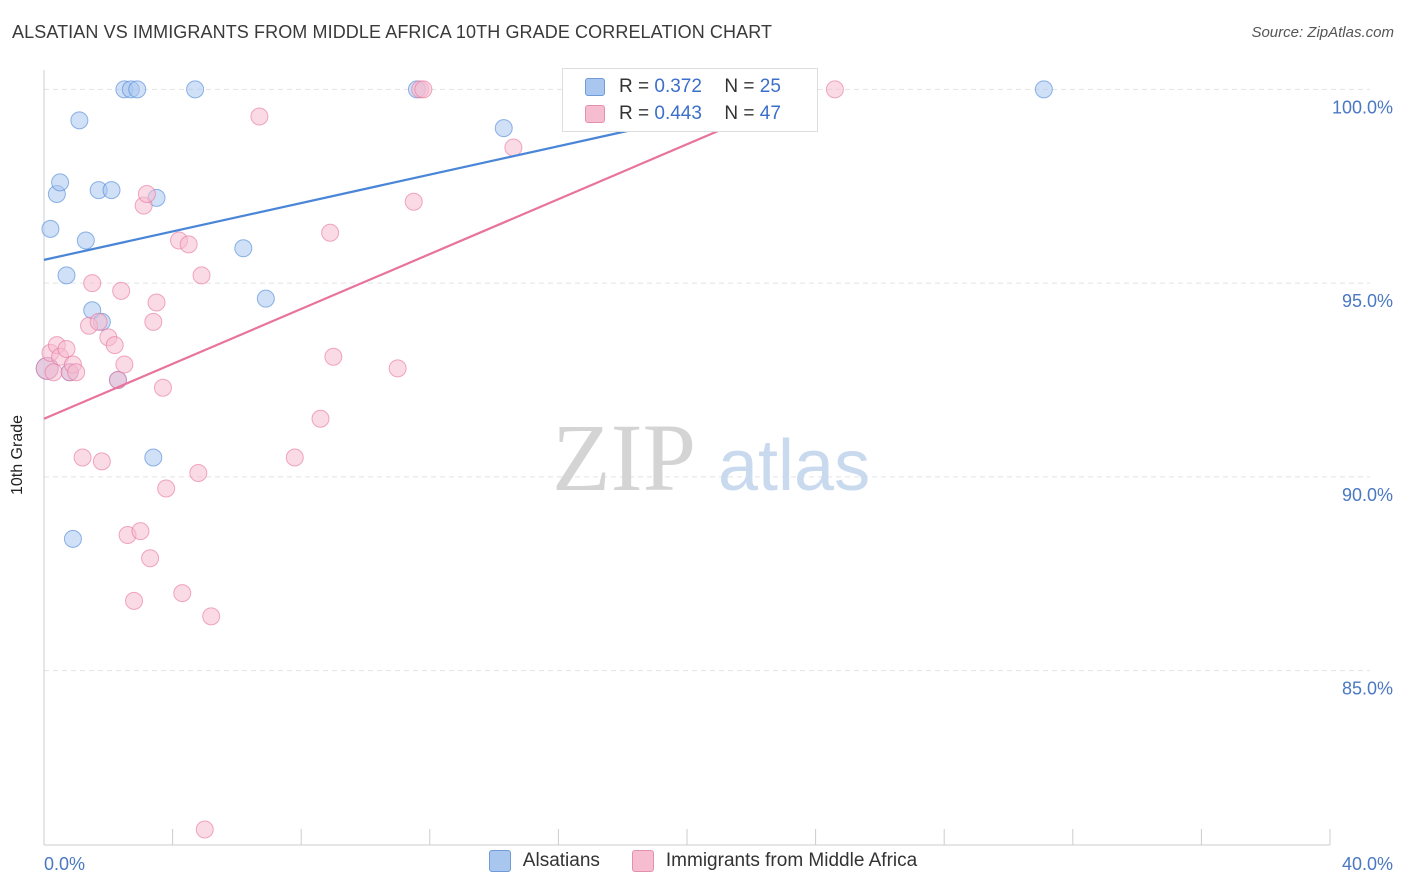 This screenshot has width=1406, height=892. I want to click on x-tick-label-min: 0.0%, so click(64, 864).